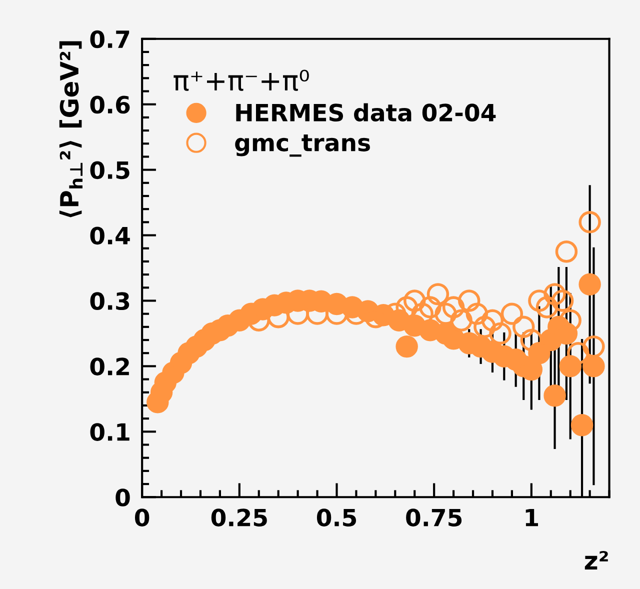 This screenshot has height=589, width=640. I want to click on y-tick-label: 0.6, so click(110, 105).